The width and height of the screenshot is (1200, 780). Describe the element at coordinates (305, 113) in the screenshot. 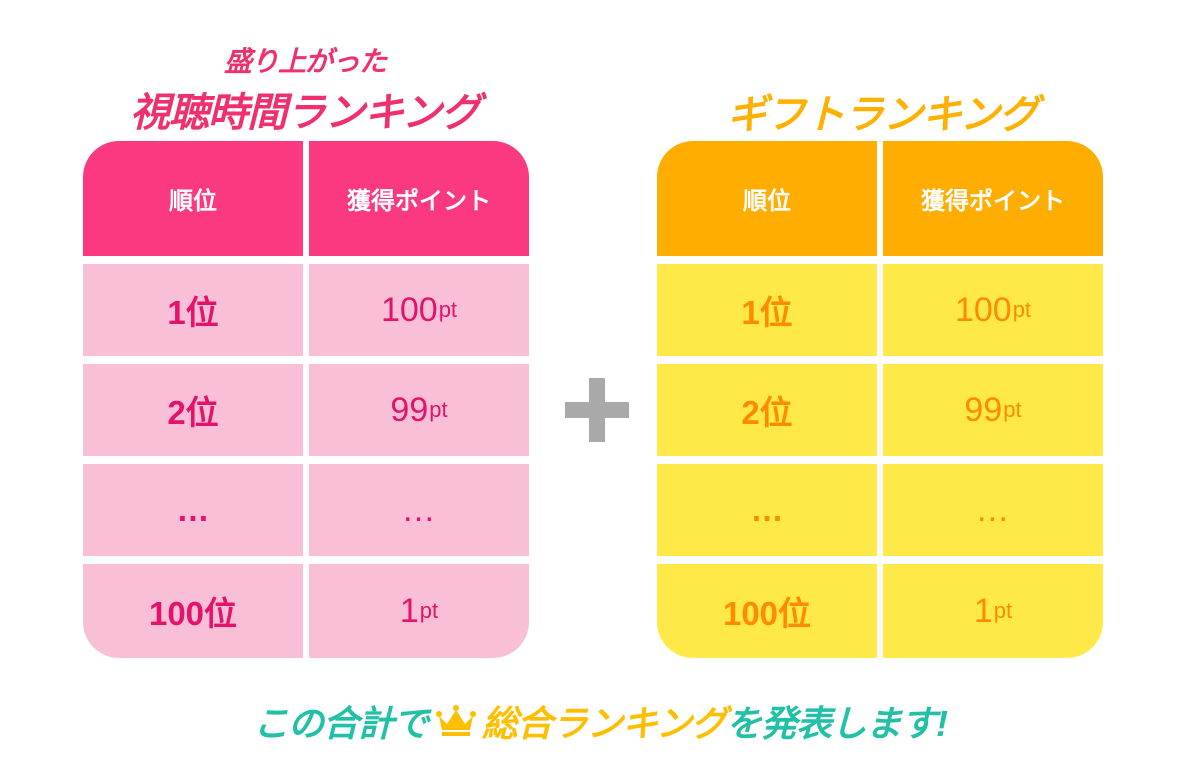

I see `view-time-title: 視聴時間ランキング` at that location.